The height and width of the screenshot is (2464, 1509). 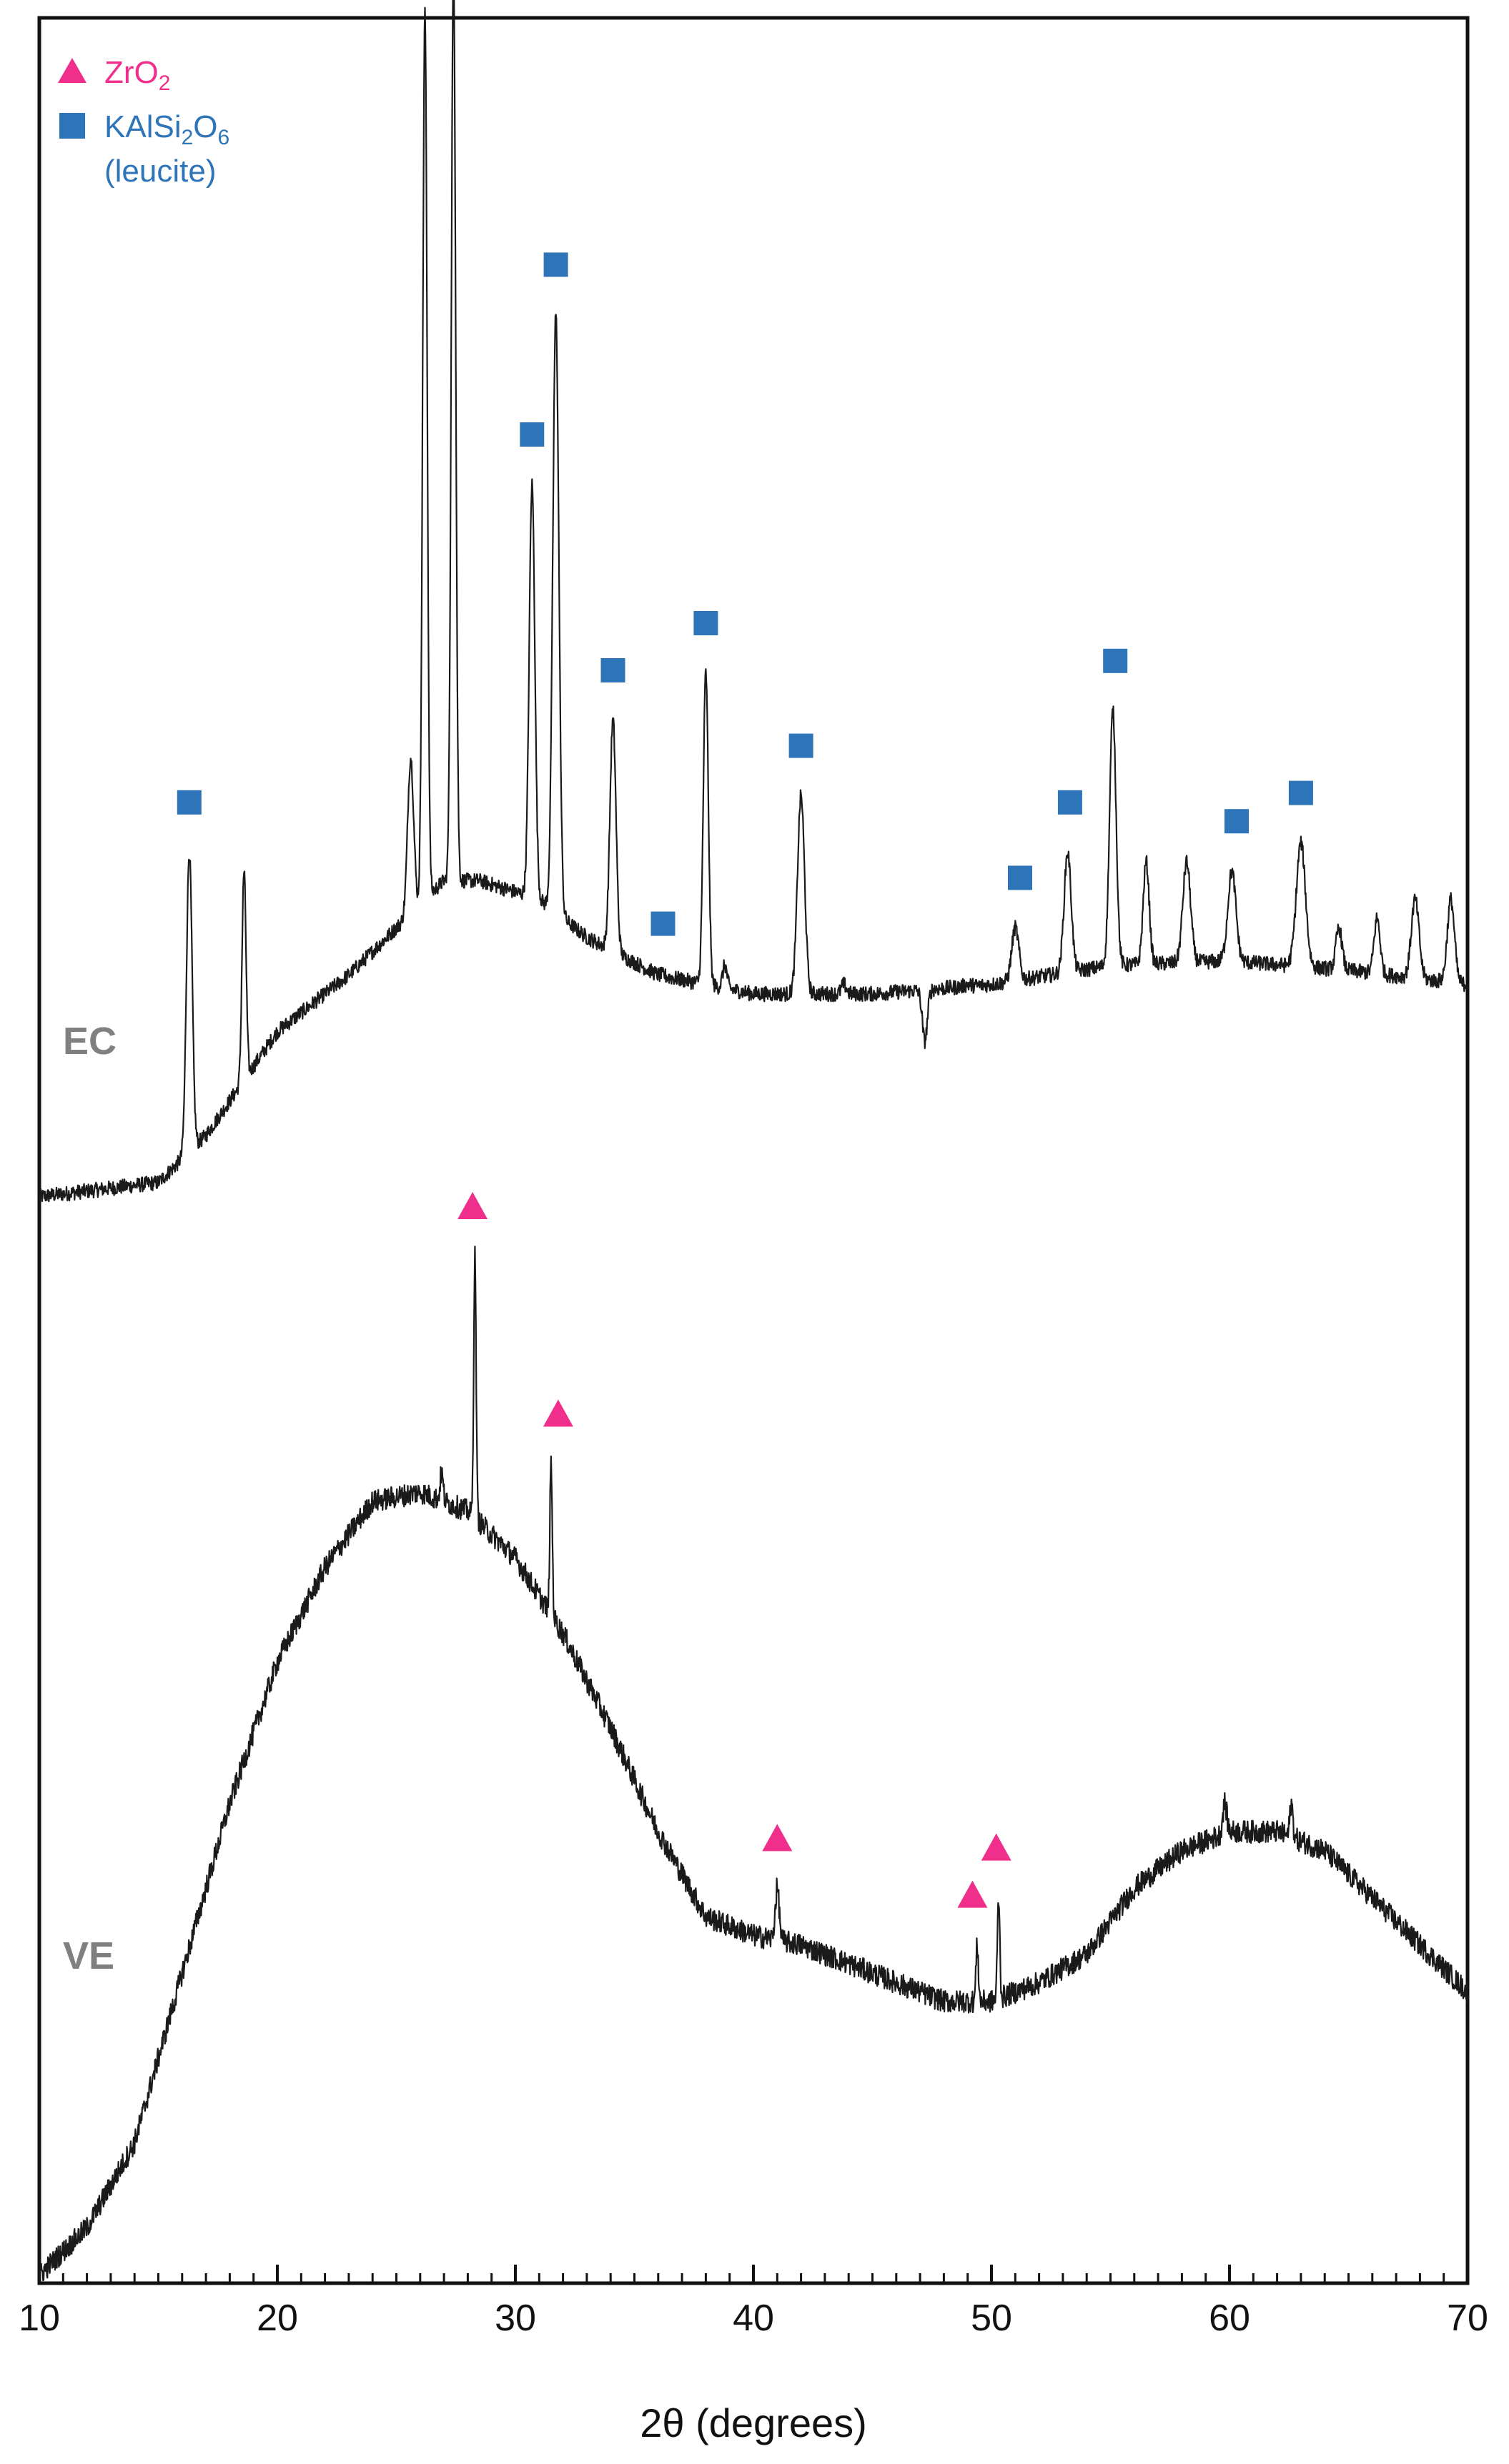 I want to click on legend-leucite-label-line2: (leucite), so click(x=160, y=171).